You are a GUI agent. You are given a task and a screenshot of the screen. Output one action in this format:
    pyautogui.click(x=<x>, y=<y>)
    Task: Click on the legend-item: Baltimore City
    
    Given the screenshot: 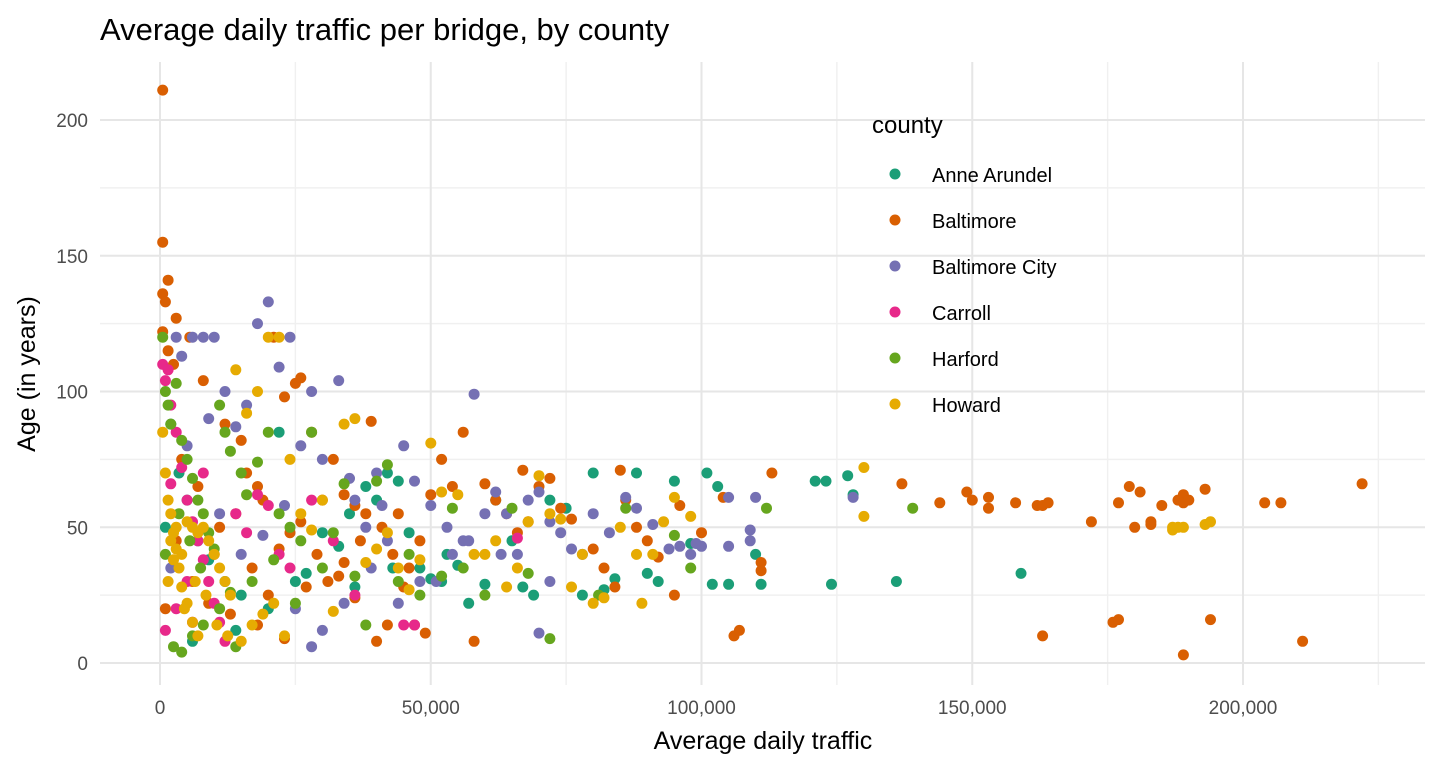 What is the action you would take?
    pyautogui.click(x=972, y=268)
    